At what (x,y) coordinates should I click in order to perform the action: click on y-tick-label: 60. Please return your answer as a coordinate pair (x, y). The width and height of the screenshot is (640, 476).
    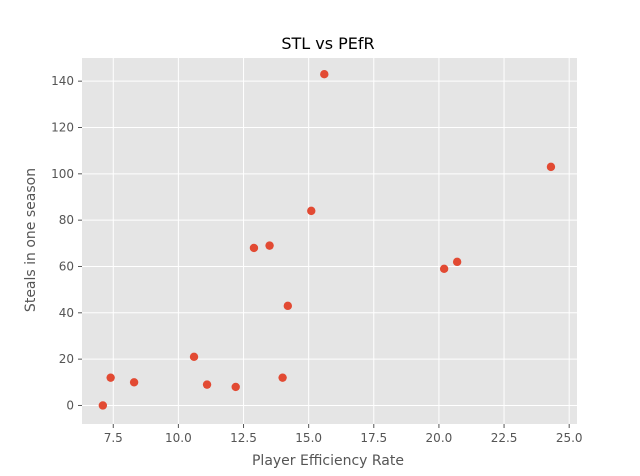
    Looking at the image, I should click on (66, 266).